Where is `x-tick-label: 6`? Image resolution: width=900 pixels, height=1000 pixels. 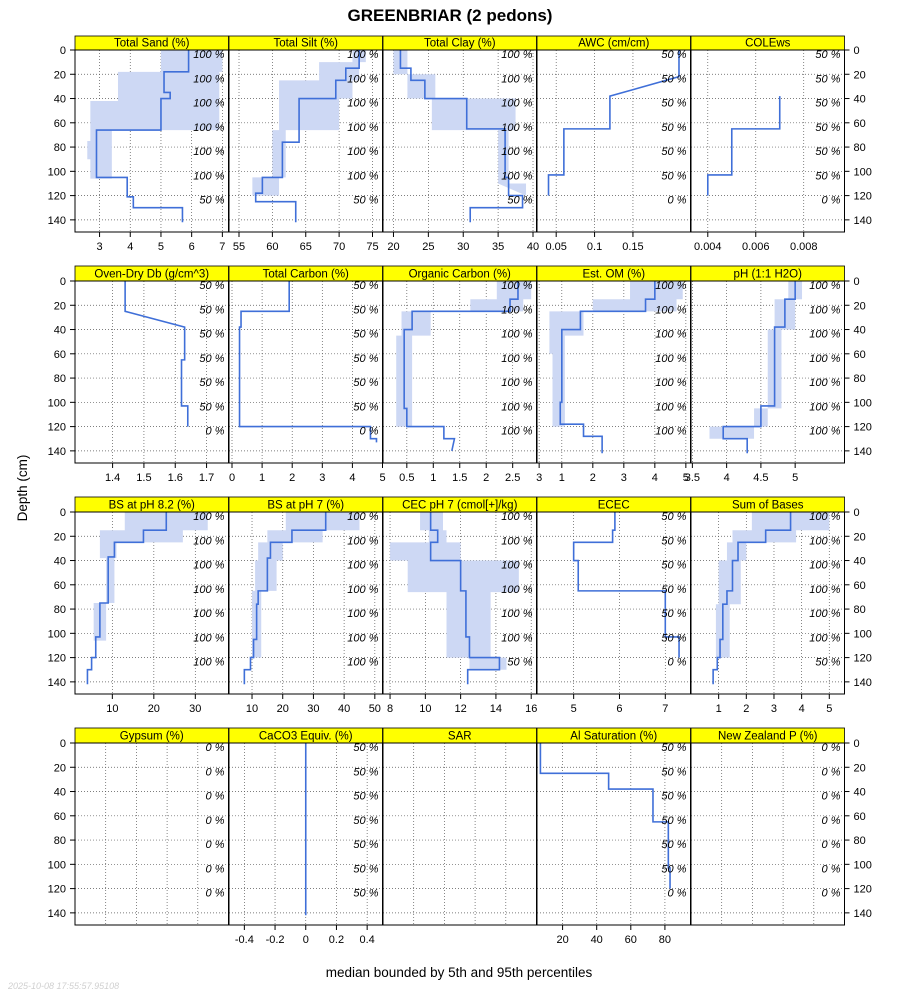
x-tick-label: 6 is located at coordinates (619, 709).